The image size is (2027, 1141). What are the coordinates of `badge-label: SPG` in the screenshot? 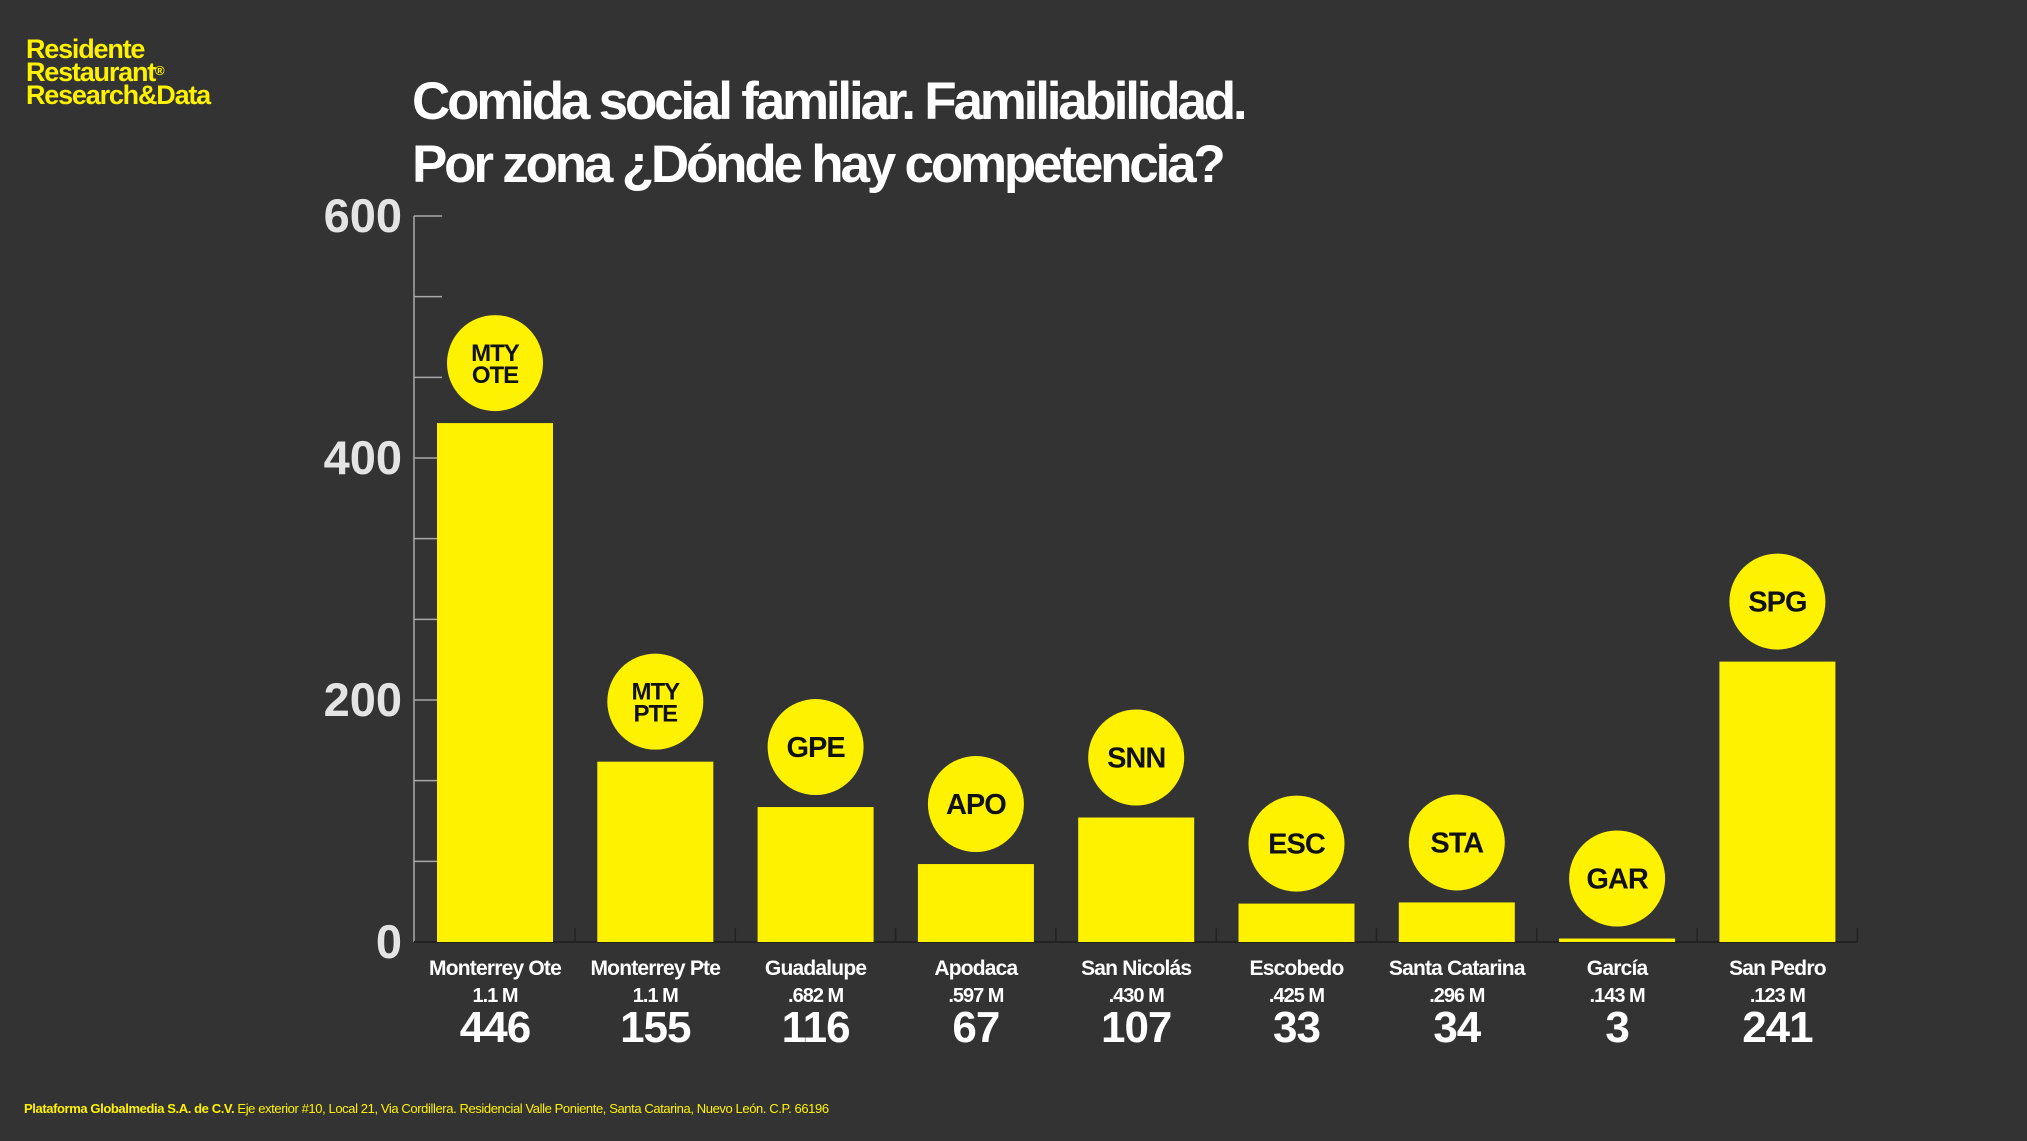 It's located at (1777, 603).